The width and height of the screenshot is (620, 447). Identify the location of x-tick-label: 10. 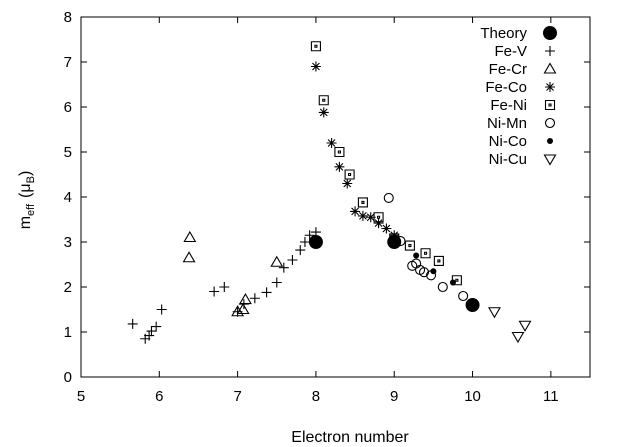
(472, 396).